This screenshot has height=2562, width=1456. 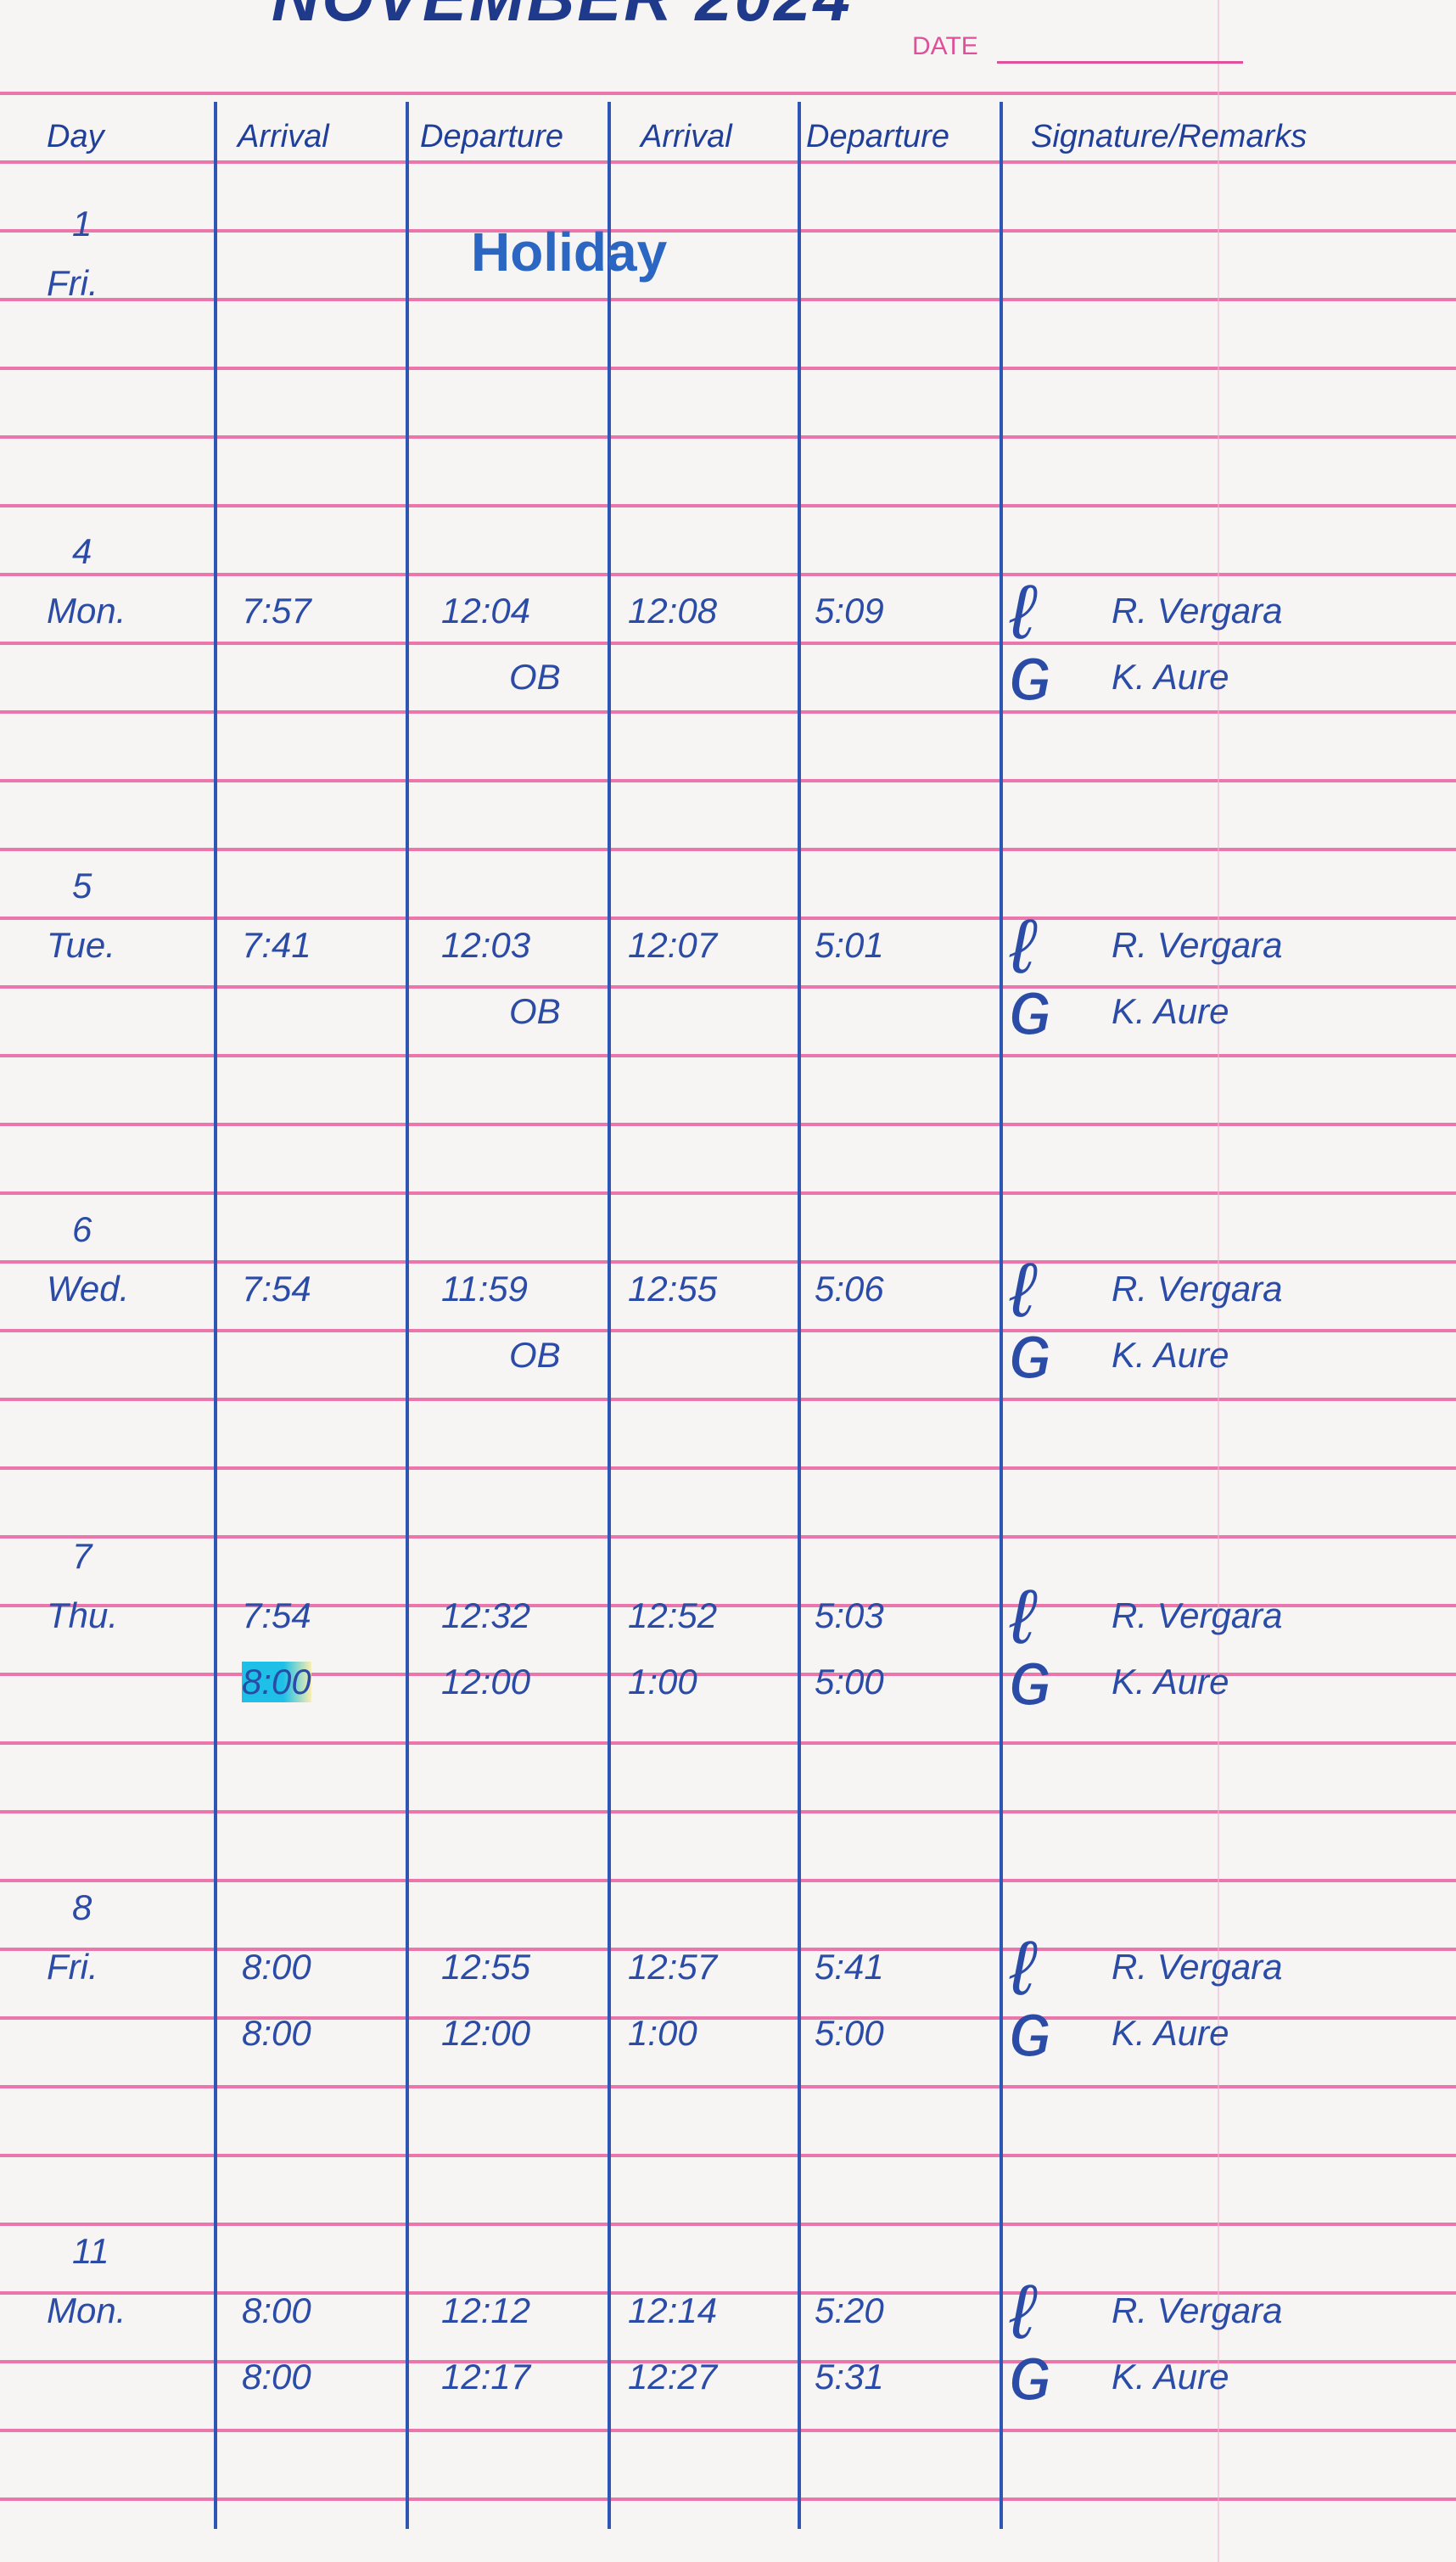 I want to click on header-day: Day, so click(x=75, y=136).